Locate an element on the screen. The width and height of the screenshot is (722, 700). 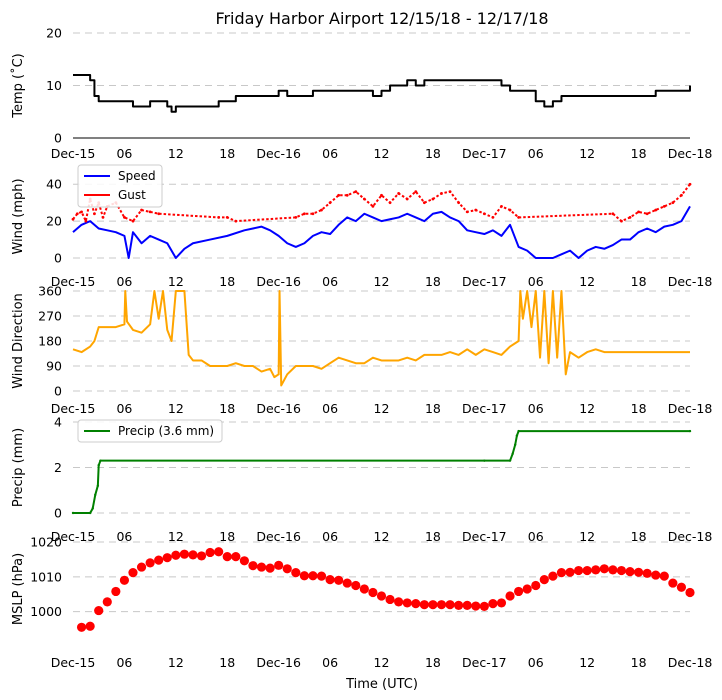
series-line-wind-gust is located at coordinates (381, 203).